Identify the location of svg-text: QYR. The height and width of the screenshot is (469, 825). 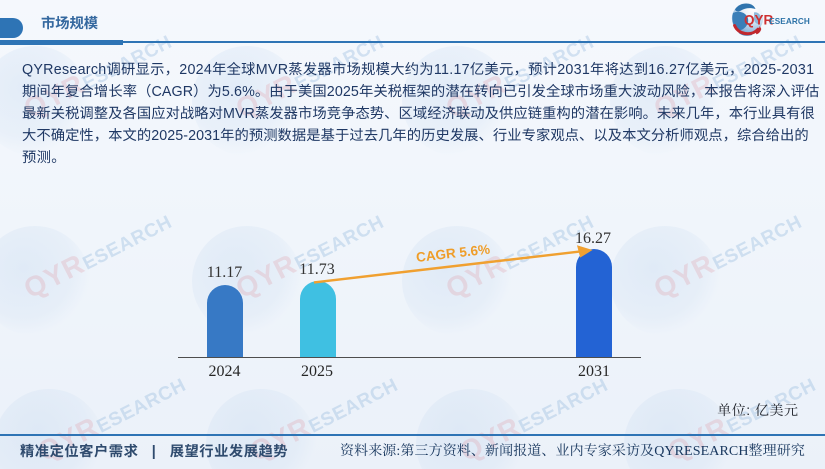
(759, 19).